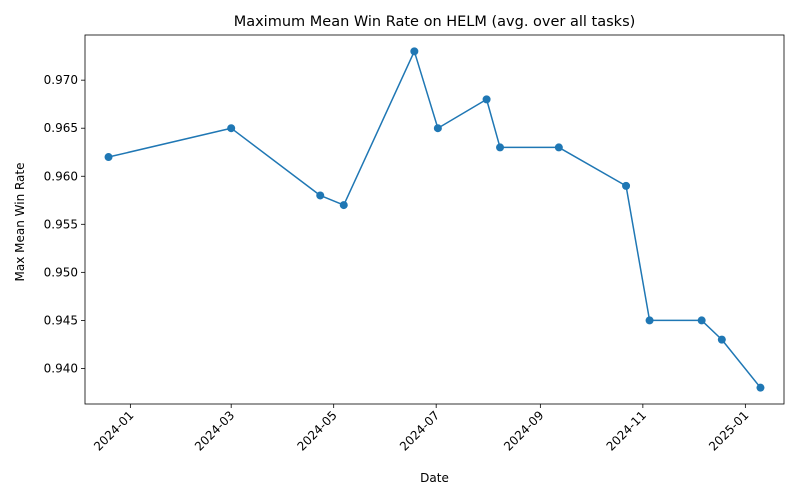  Describe the element at coordinates (61, 224) in the screenshot. I see `y-tick-label: 0.955` at that location.